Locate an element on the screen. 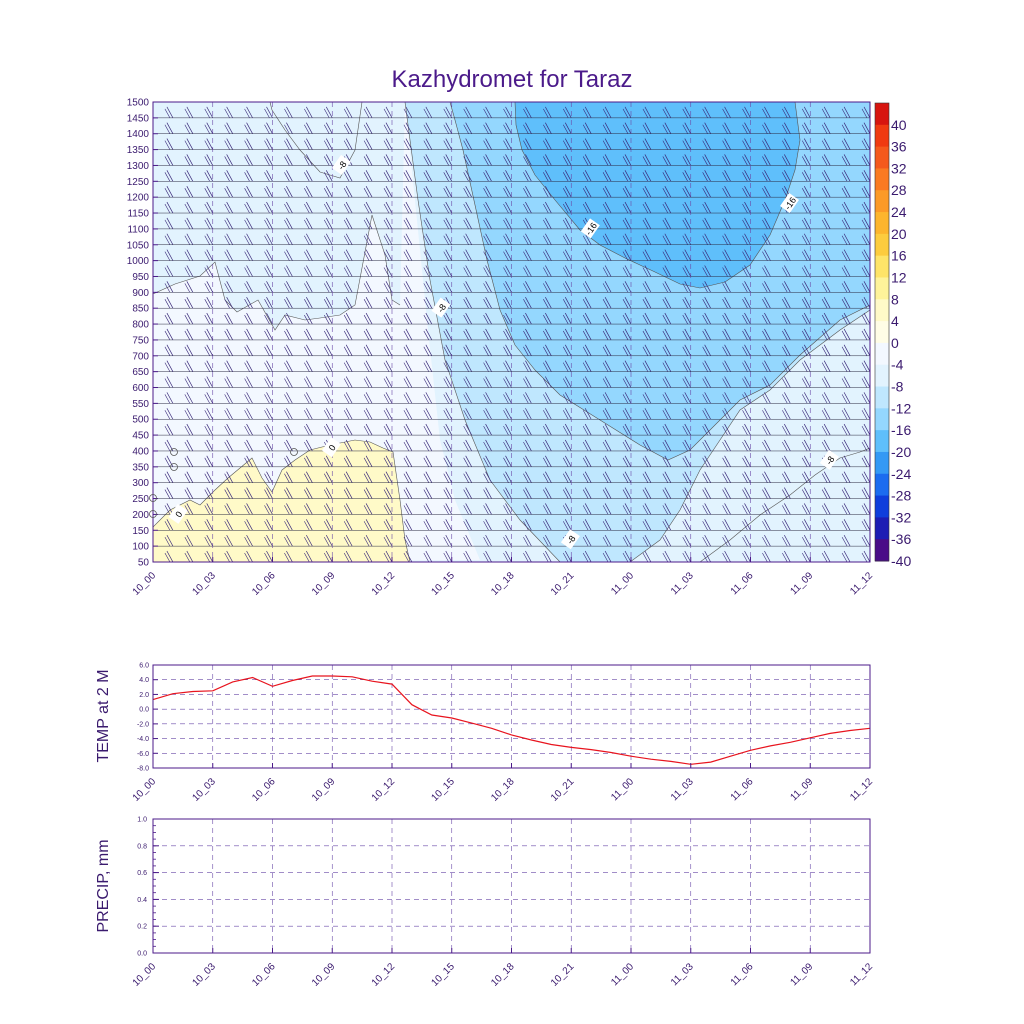 Image resolution: width=1024 pixels, height=1024 pixels. precipitation-grid is located at coordinates (511, 886).